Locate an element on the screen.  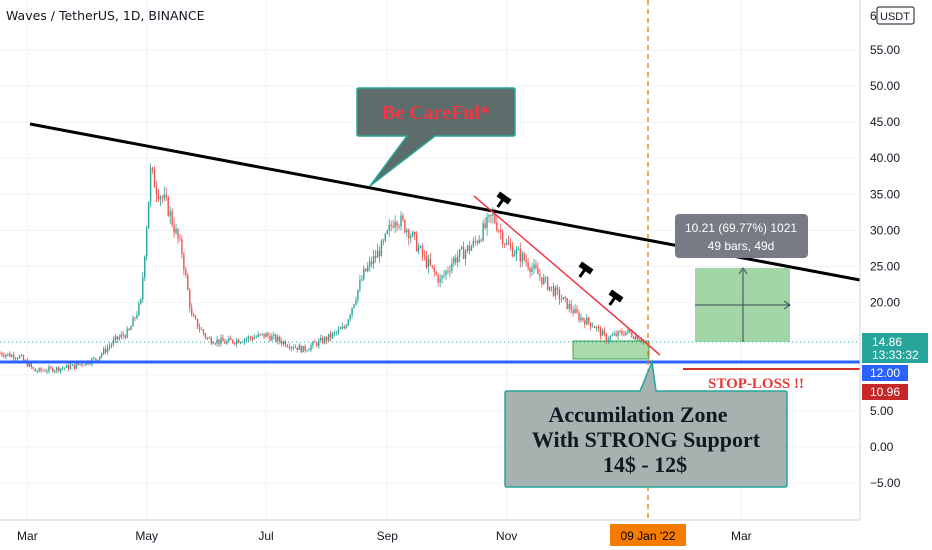
time-axis: Mar May Jul Sep Nov Mar 09 Jan '22 is located at coordinates (466, 534).